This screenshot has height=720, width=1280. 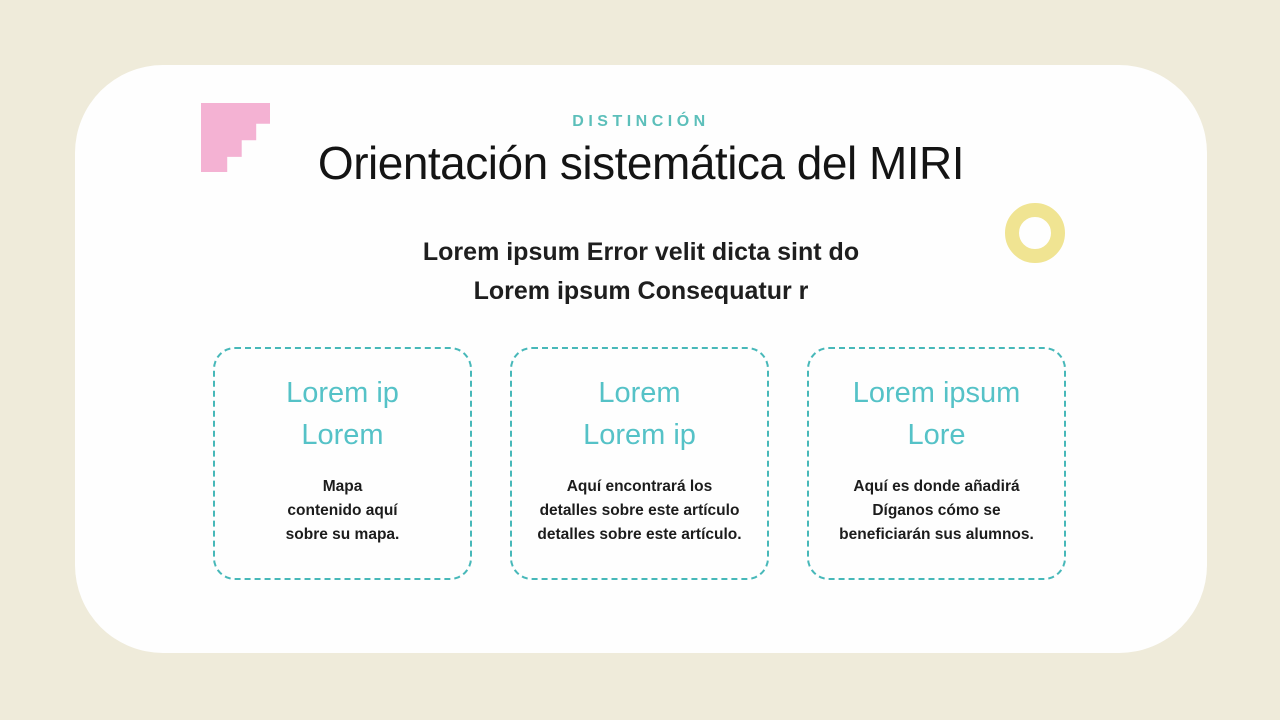 What do you see at coordinates (641, 163) in the screenshot?
I see `slide-title: Orientación sistemática del MIRI` at bounding box center [641, 163].